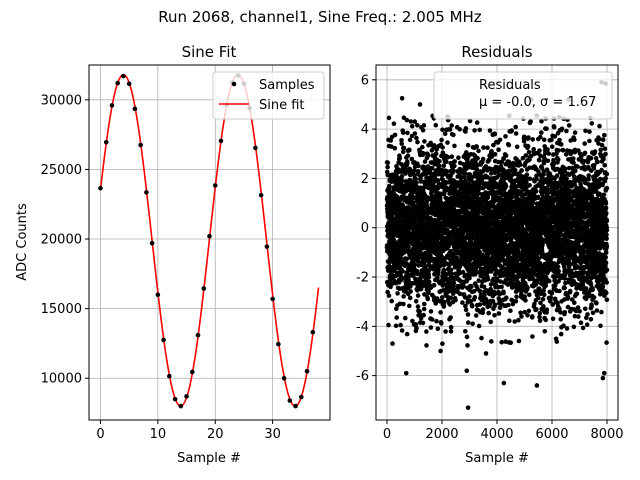 The height and width of the screenshot is (480, 640). Describe the element at coordinates (158, 434) in the screenshot. I see `x-tick-label-1: 10` at that location.